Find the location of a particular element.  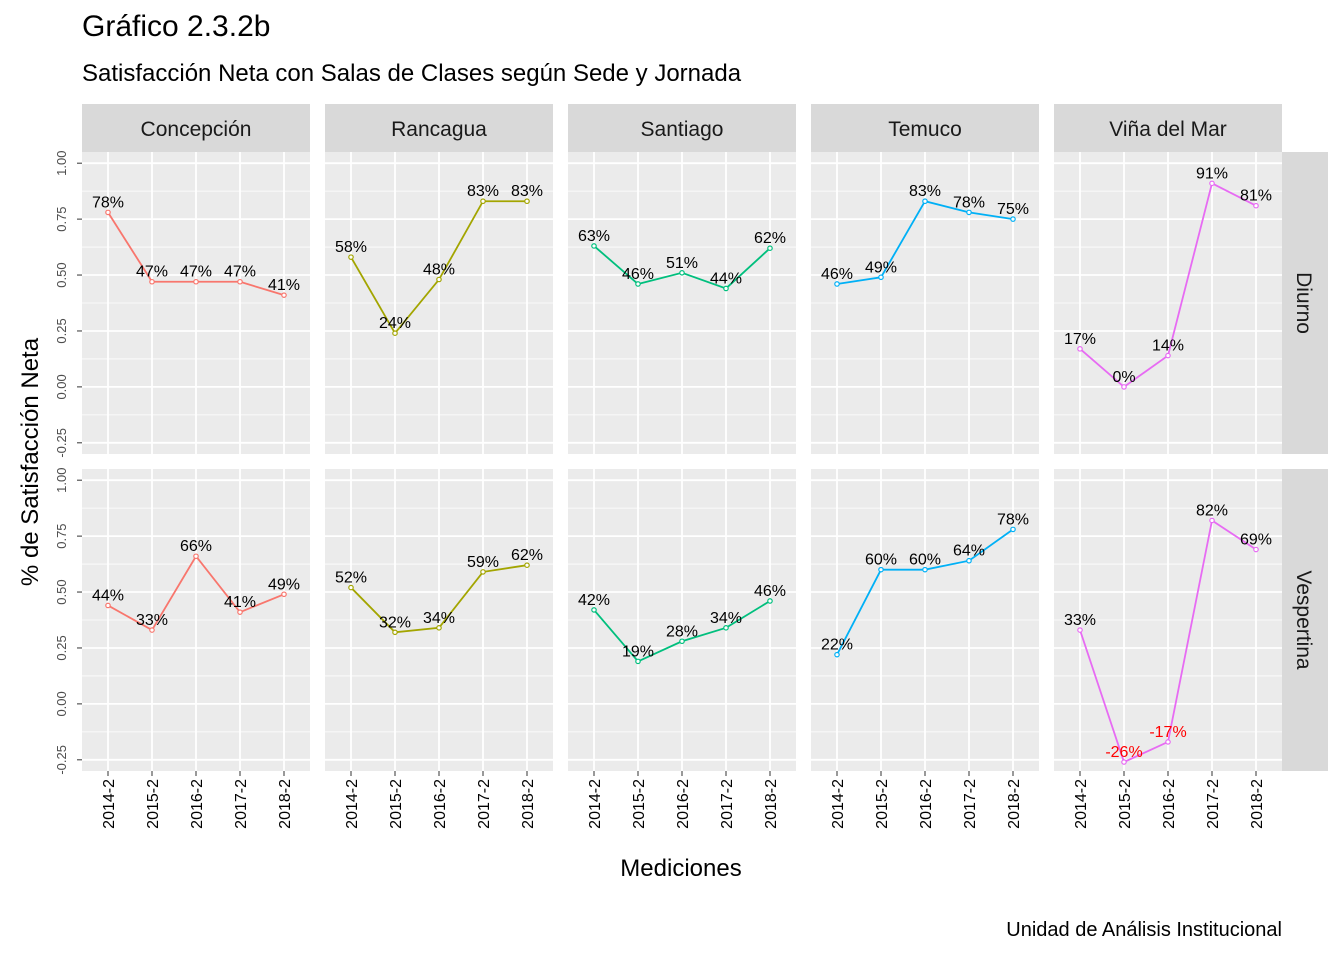

row-strip-label-vespertina: Vespertina is located at coordinates (1303, 620).